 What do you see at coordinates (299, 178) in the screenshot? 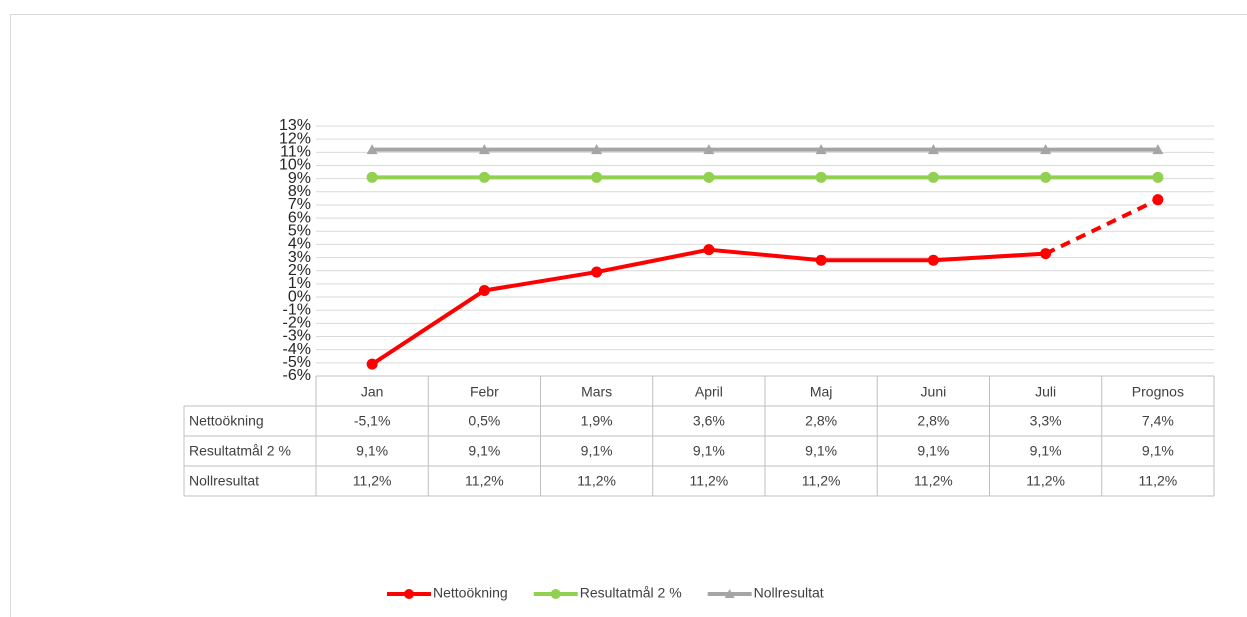
I see `y-tick-label: 9%` at bounding box center [299, 178].